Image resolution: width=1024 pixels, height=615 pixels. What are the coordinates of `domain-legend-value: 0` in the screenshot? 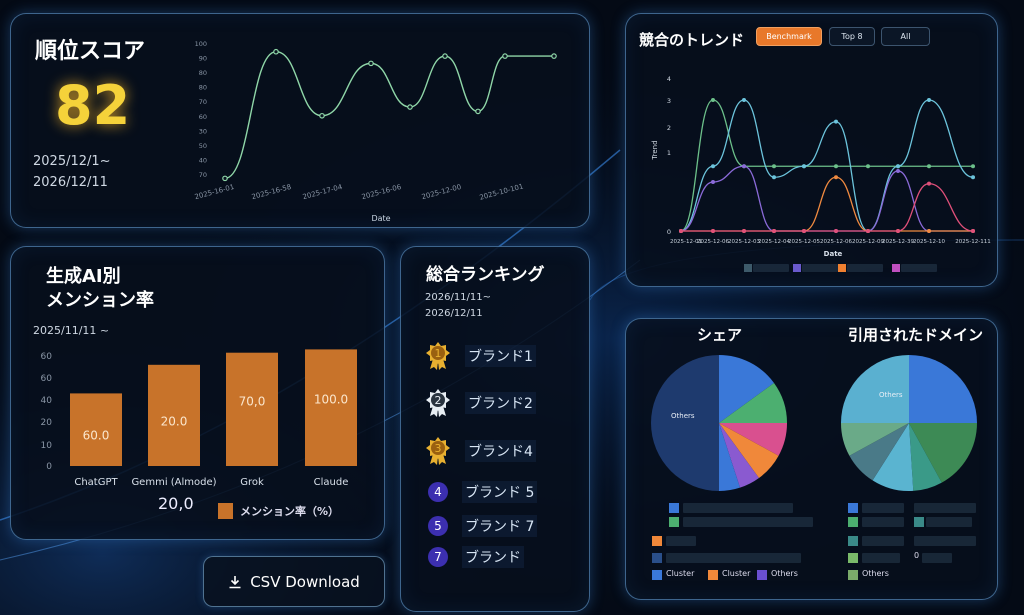 It's located at (917, 555).